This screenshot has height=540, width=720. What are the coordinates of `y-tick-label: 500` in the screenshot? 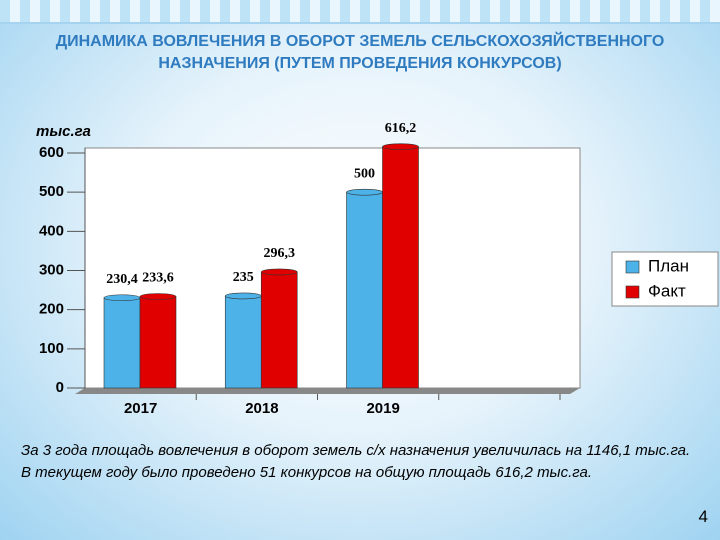 It's located at (51, 191).